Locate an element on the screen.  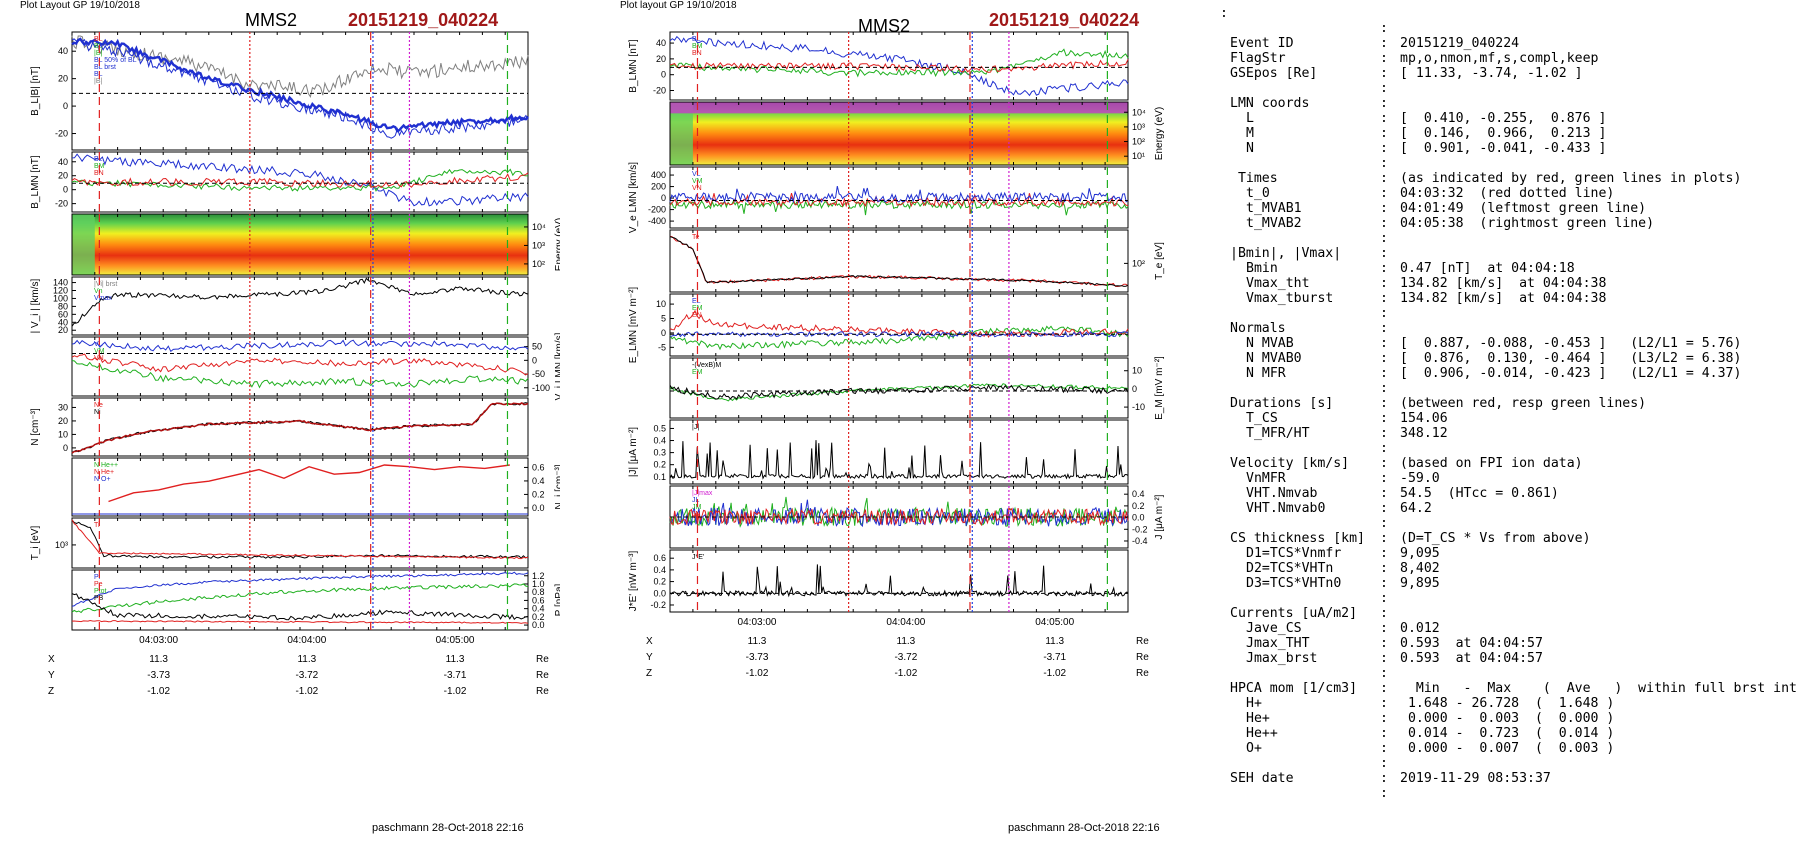
info-value: 0.014 - 0.723 ( 0.014 ) is located at coordinates (1507, 733).